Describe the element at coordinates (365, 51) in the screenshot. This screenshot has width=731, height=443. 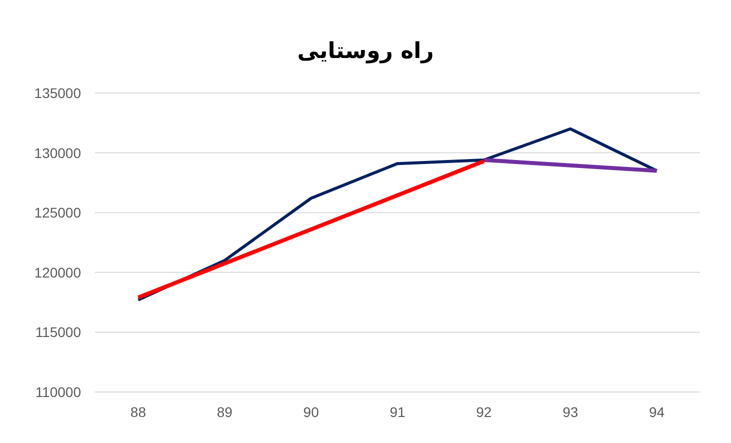
I see `chart-title: راه روستایی` at that location.